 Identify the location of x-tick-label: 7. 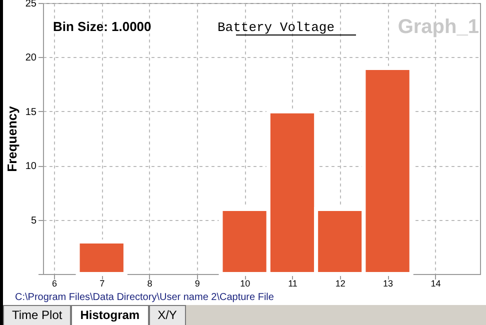
(102, 283).